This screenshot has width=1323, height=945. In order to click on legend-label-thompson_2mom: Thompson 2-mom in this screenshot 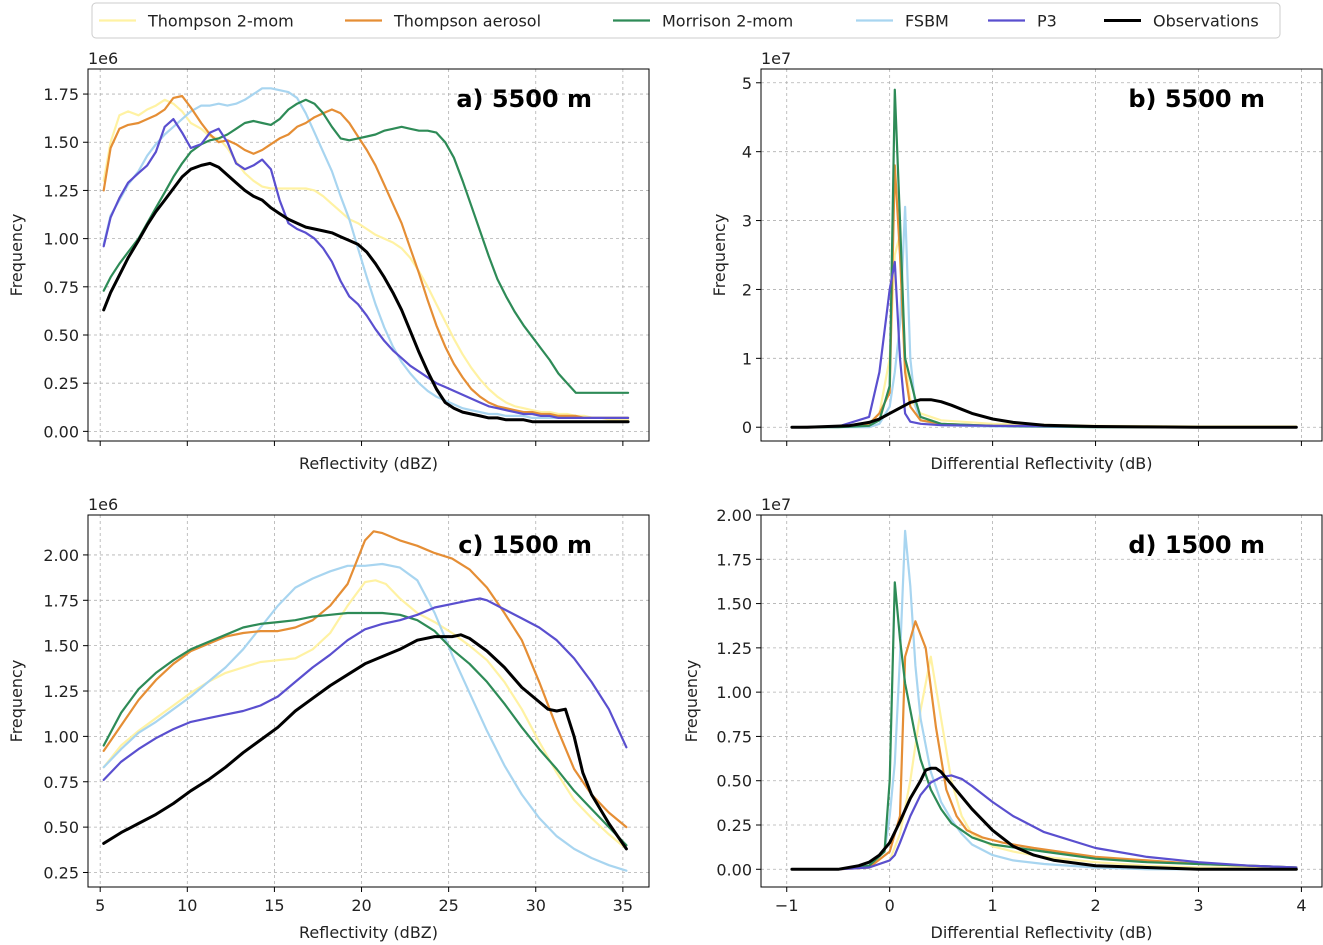, I will do `click(220, 21)`.